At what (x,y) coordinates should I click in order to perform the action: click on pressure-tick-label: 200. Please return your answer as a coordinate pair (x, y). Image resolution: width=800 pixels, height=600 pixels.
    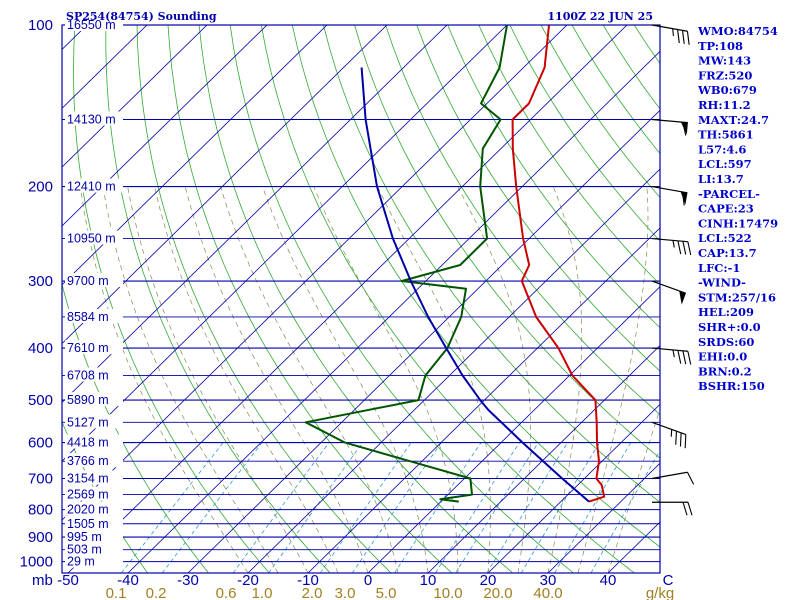
    Looking at the image, I should click on (40, 187).